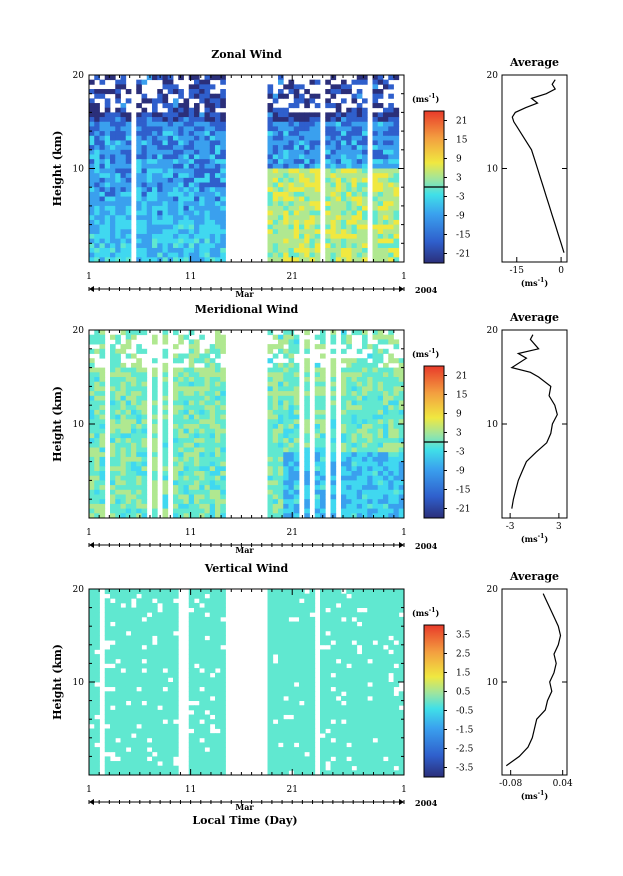  I want to click on profile-x-tick-label: -15, so click(517, 271).